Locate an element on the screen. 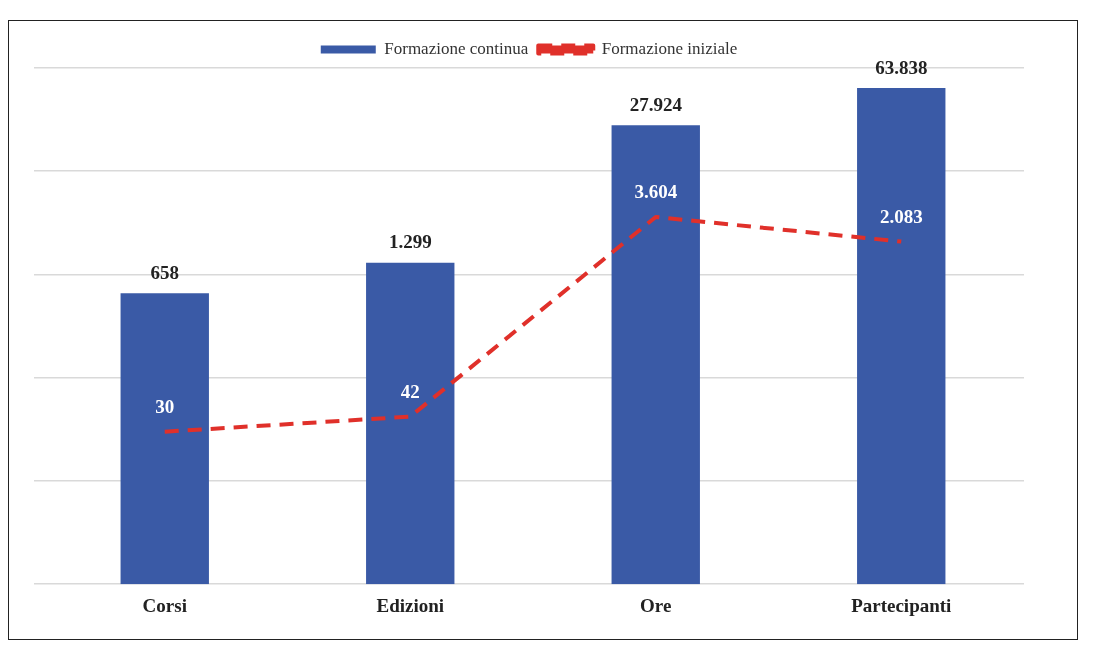  legend-label: Formazione continua is located at coordinates (456, 48).